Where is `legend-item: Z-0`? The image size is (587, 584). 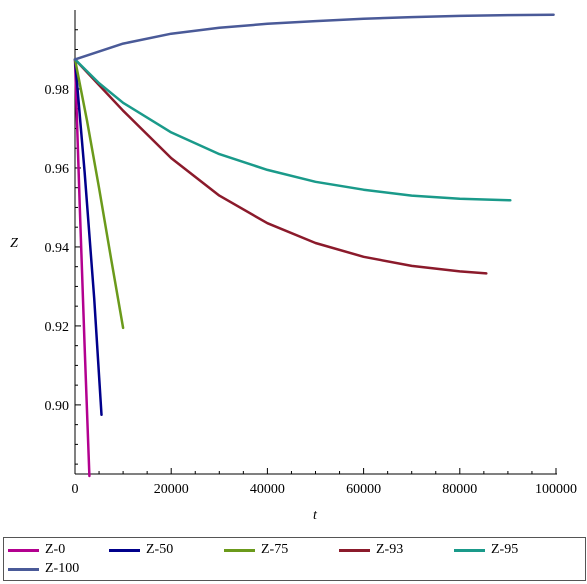 legend-item: Z-0 is located at coordinates (36, 550).